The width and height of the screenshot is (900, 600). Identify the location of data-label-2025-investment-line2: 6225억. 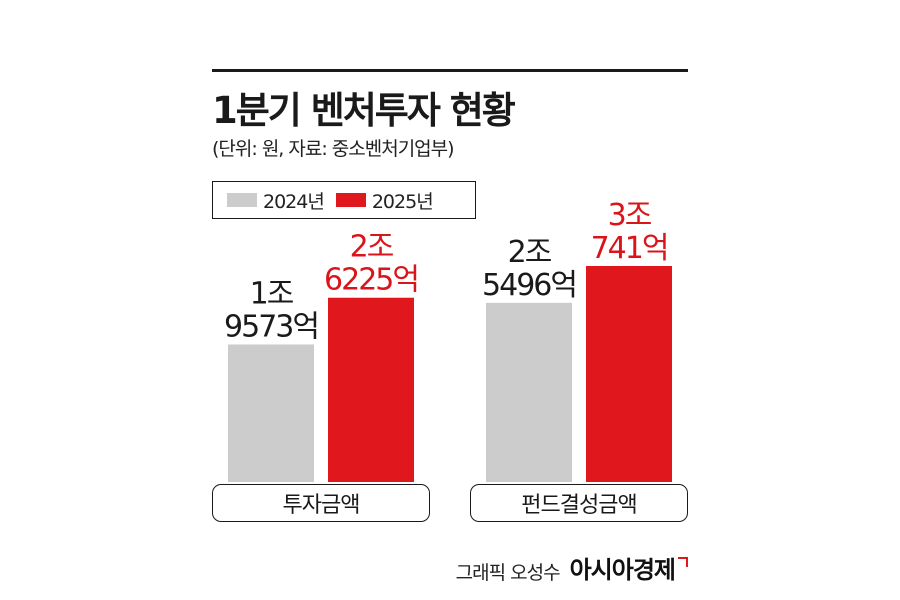
(371, 280).